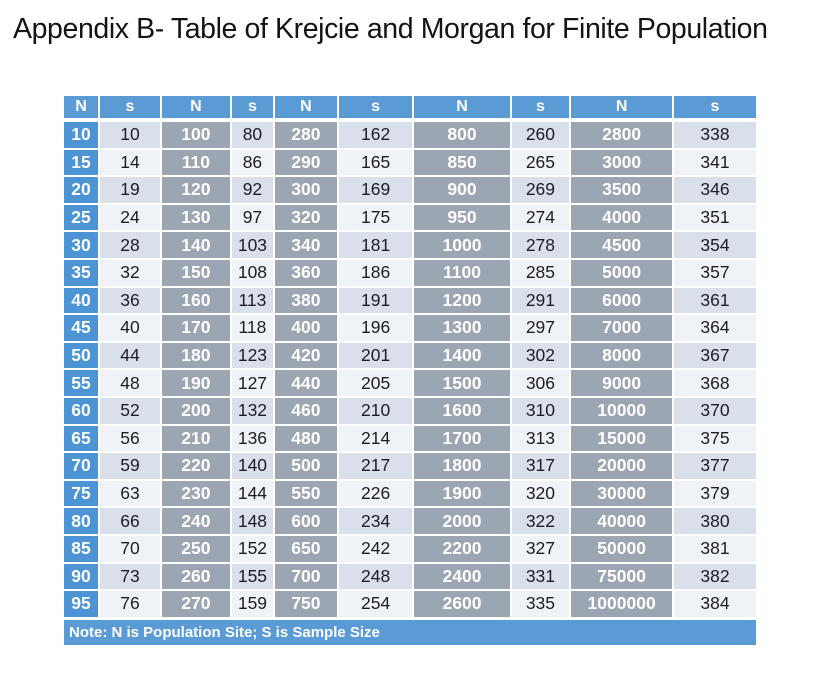  Describe the element at coordinates (410, 493) in the screenshot. I see `table-row: 75 63 230 144 550 226 1900 320 30000 379` at that location.